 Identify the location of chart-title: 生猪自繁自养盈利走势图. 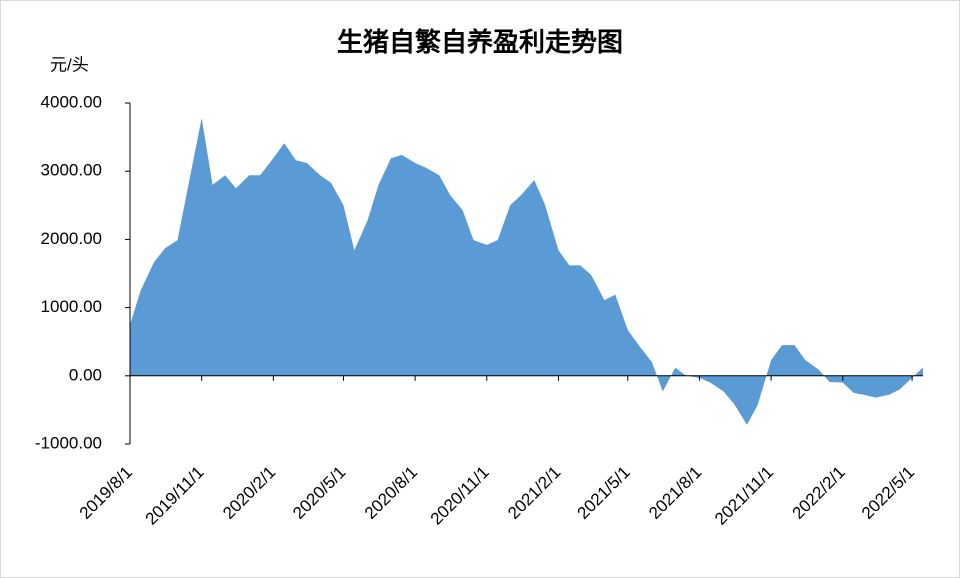
(480, 42).